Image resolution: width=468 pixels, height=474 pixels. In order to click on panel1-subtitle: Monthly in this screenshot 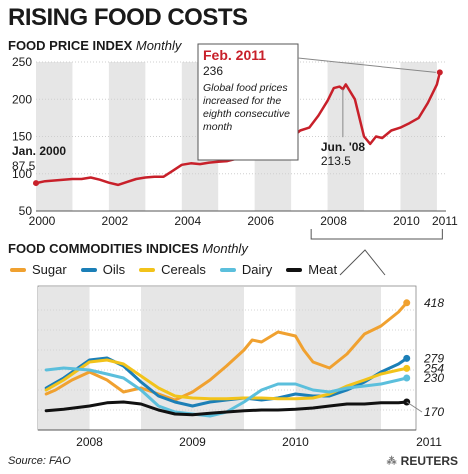, I will do `click(158, 45)`.